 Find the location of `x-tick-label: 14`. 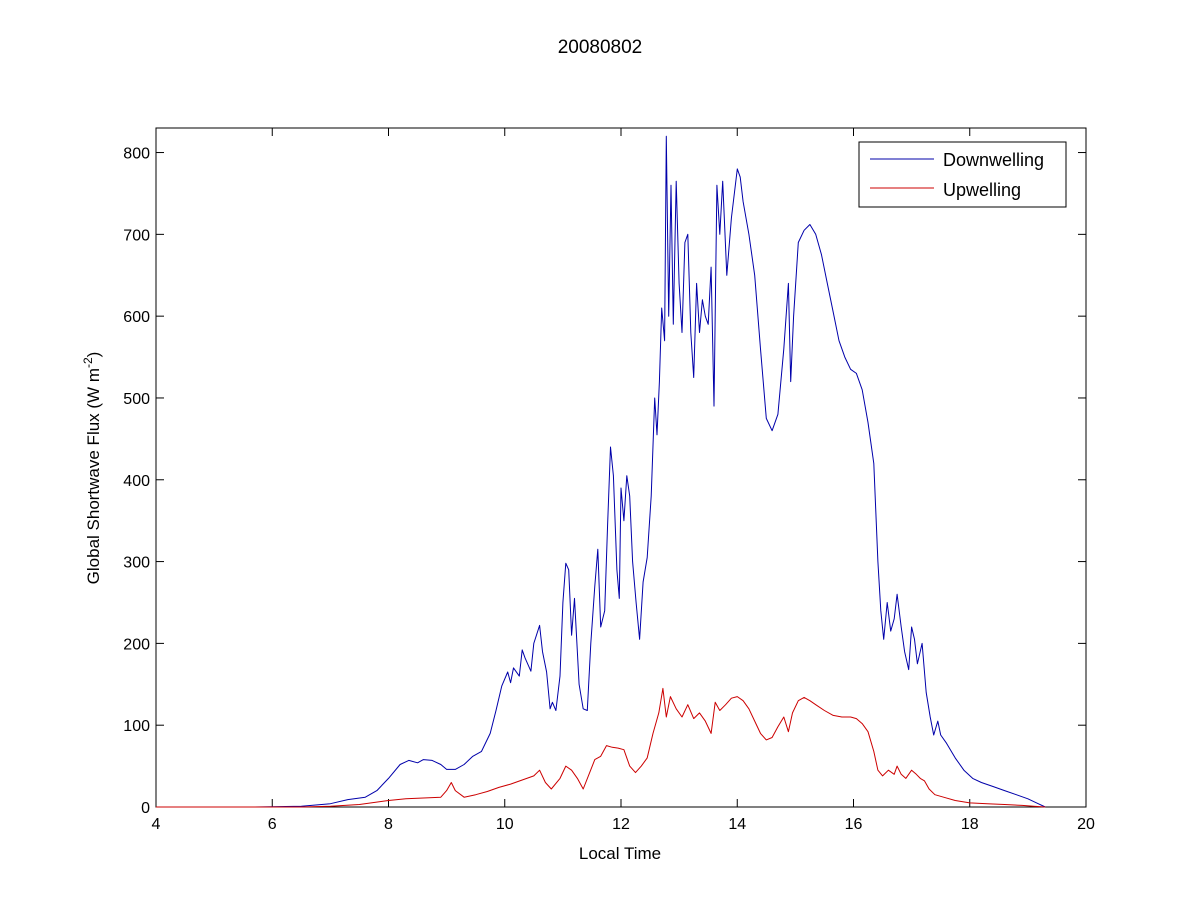

x-tick-label: 14 is located at coordinates (737, 824).